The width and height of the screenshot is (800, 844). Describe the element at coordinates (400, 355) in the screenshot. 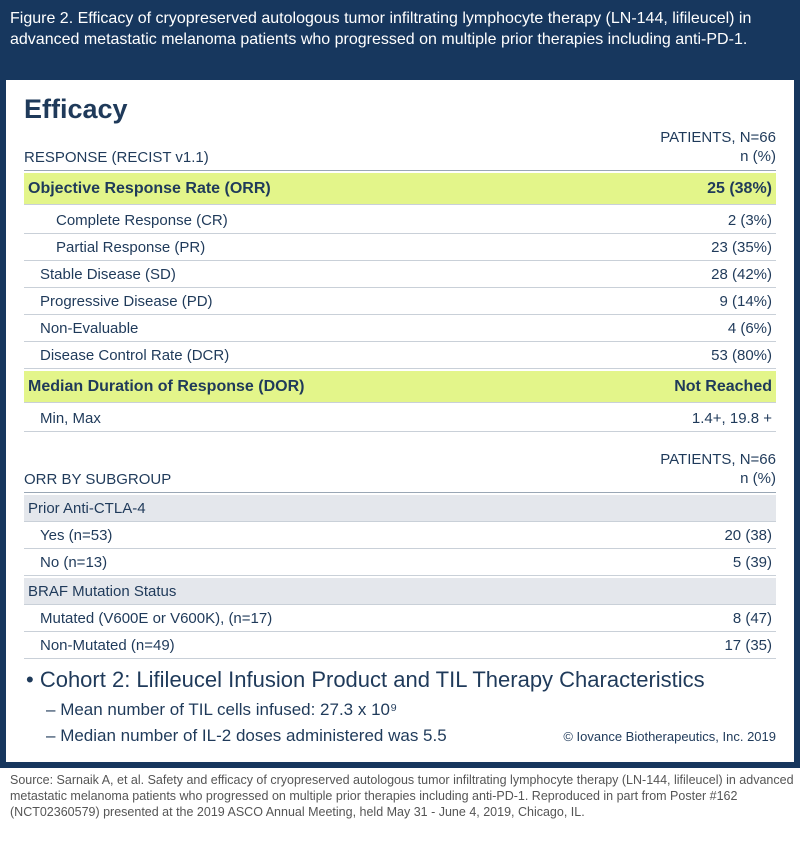

I see `table-row: Disease Control Rate (DCR) 53 (80%)` at that location.